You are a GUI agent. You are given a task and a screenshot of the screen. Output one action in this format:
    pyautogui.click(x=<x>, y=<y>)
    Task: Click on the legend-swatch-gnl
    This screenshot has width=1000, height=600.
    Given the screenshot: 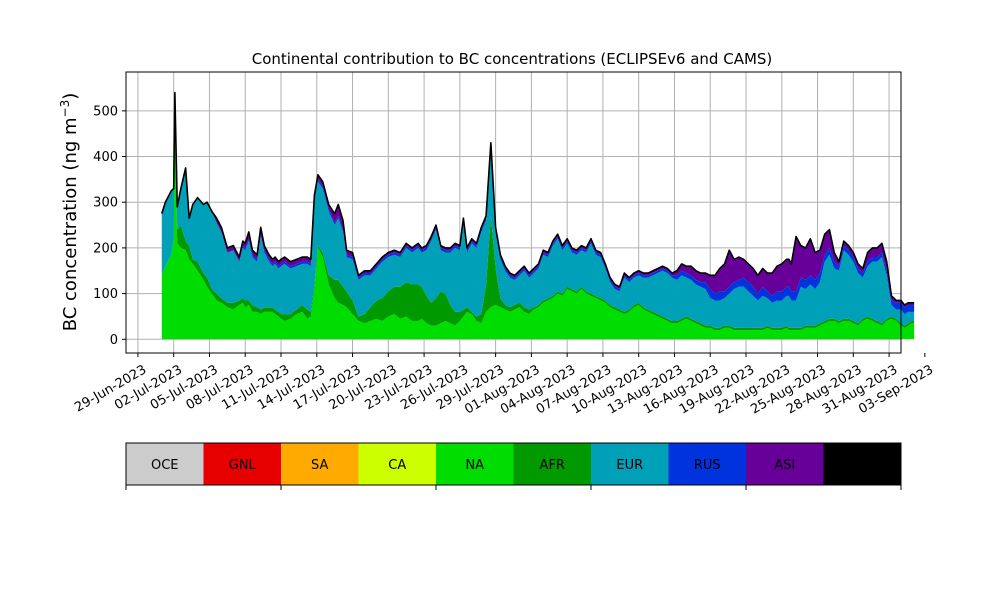 What is the action you would take?
    pyautogui.click(x=242, y=464)
    